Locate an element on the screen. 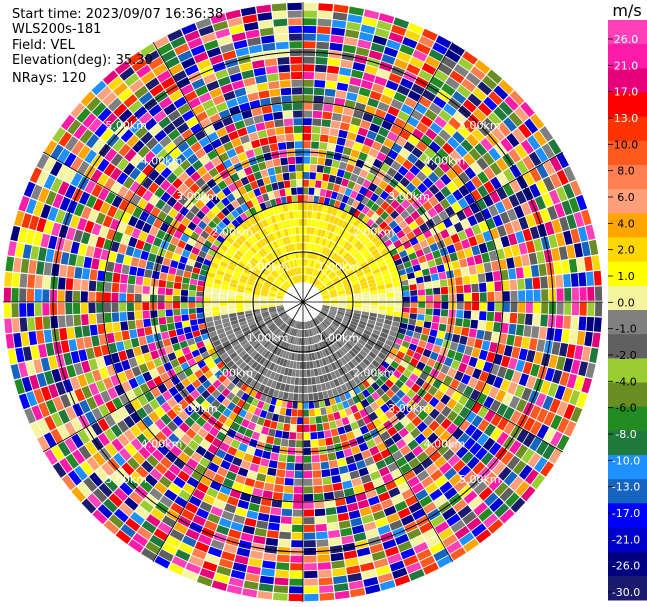 The image size is (647, 607). colorbar-tick-label: 17.0 is located at coordinates (626, 92).